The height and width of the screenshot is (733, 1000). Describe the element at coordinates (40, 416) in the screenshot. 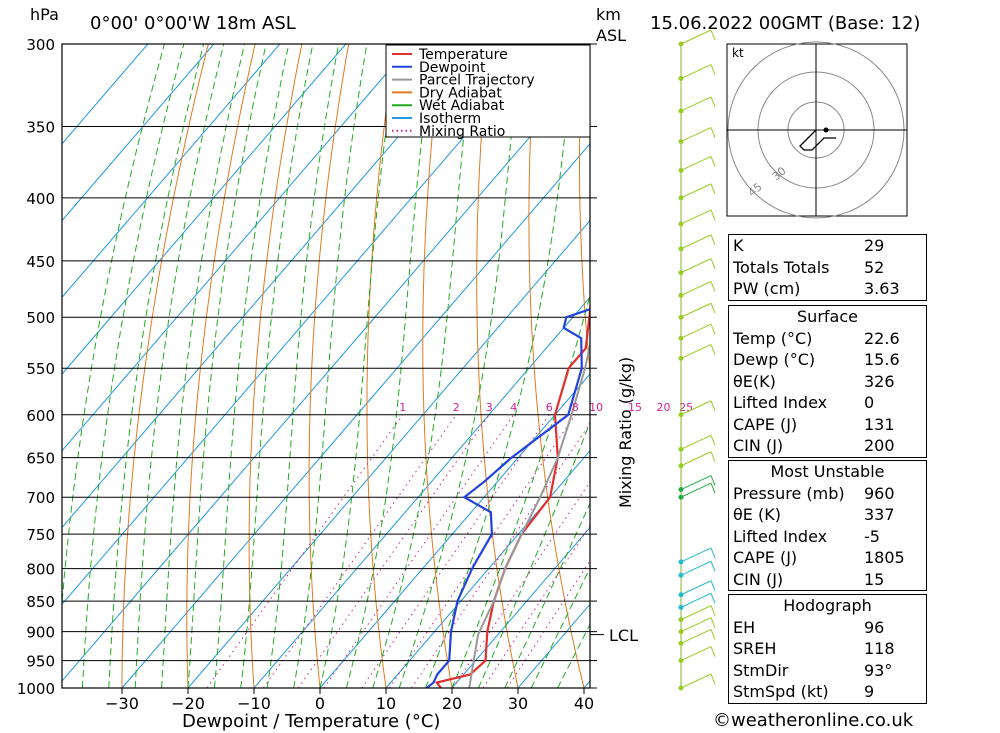

I see `pressure-tick-label: 600` at that location.